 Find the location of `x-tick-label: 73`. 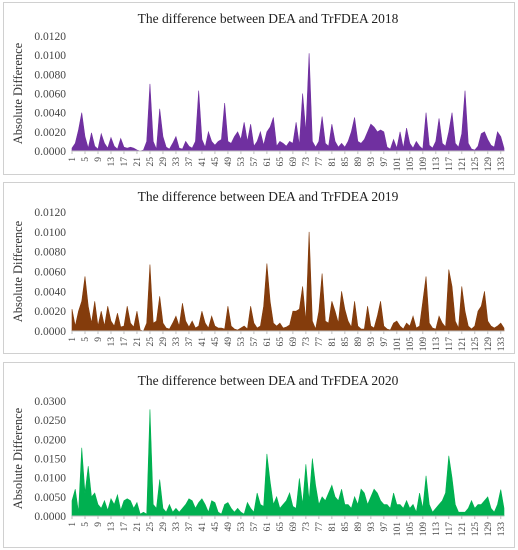

x-tick-label: 73 is located at coordinates (307, 527).